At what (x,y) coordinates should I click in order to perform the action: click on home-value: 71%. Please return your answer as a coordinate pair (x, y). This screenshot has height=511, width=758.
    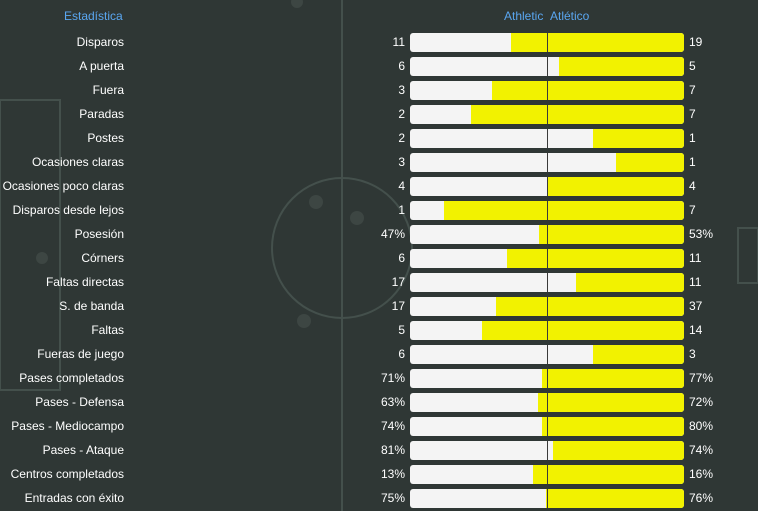
    Looking at the image, I should click on (392, 378).